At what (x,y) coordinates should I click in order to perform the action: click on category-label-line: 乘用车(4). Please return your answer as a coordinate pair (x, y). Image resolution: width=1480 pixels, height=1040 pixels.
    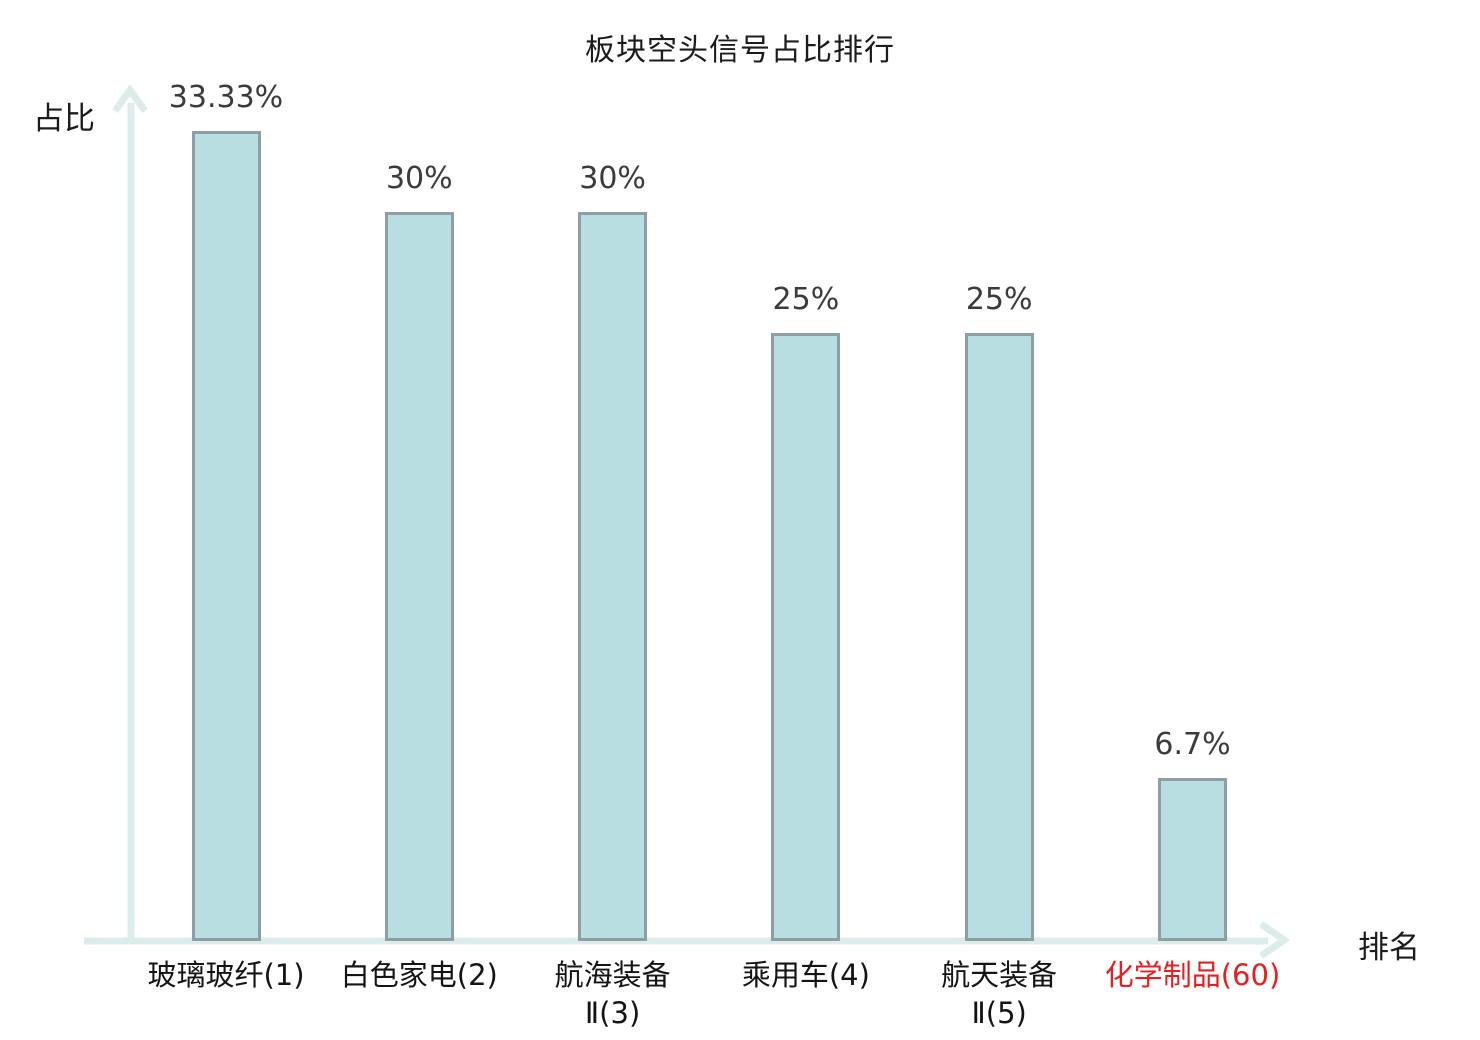
    Looking at the image, I should click on (805, 975).